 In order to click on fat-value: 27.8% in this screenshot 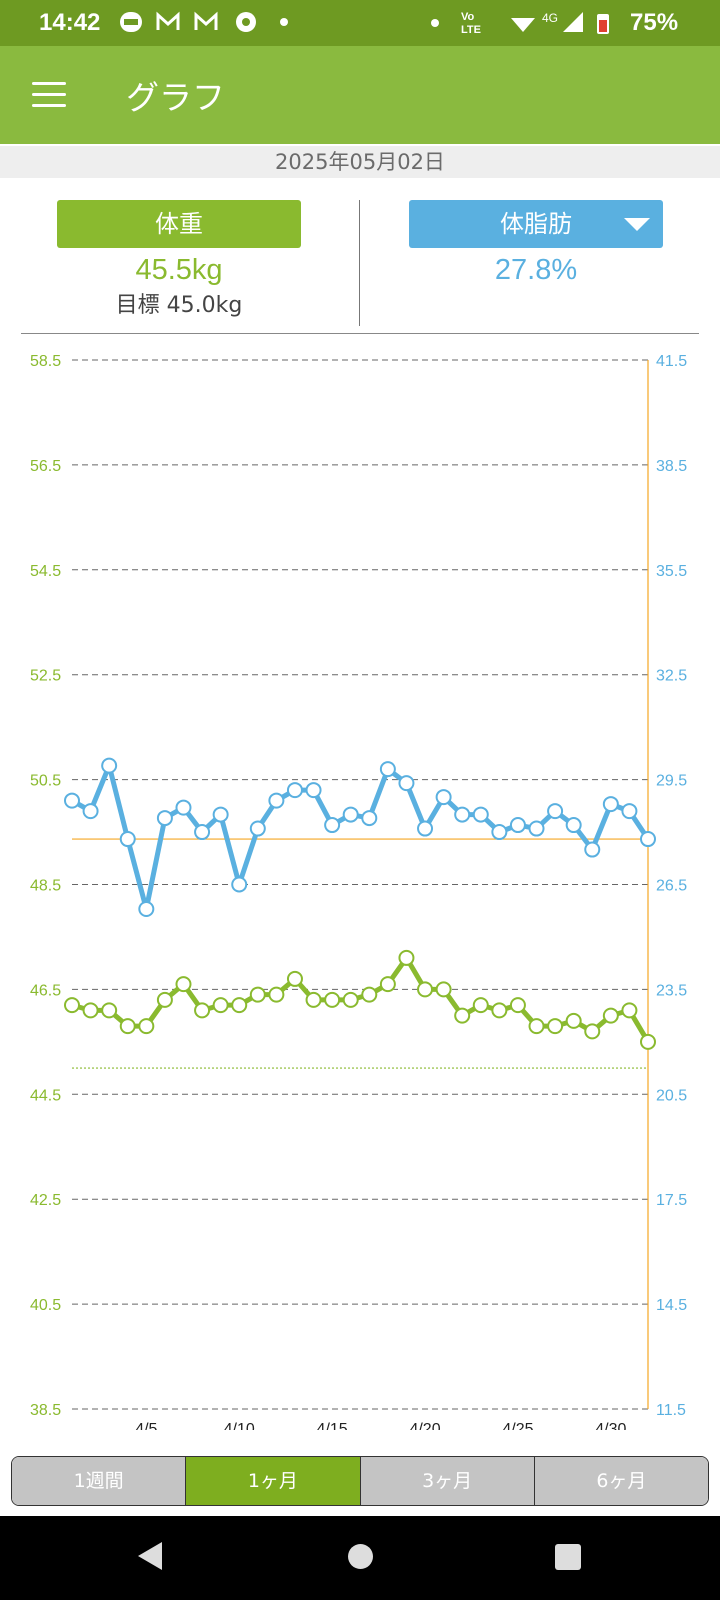, I will do `click(536, 270)`.